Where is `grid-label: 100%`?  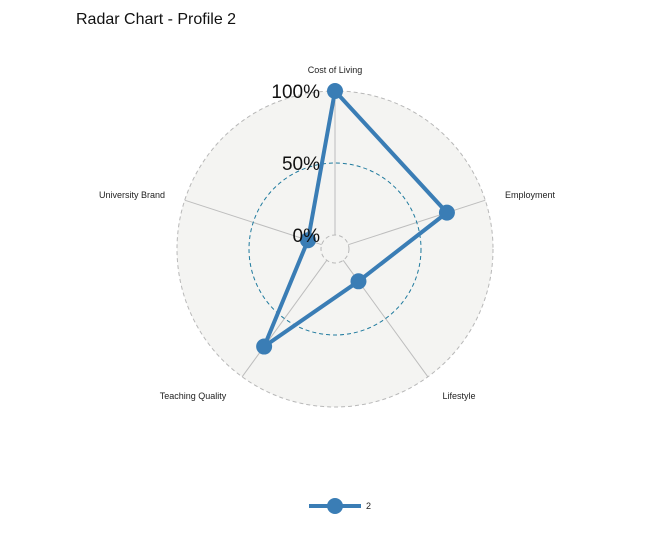
grid-label: 100% is located at coordinates (295, 92).